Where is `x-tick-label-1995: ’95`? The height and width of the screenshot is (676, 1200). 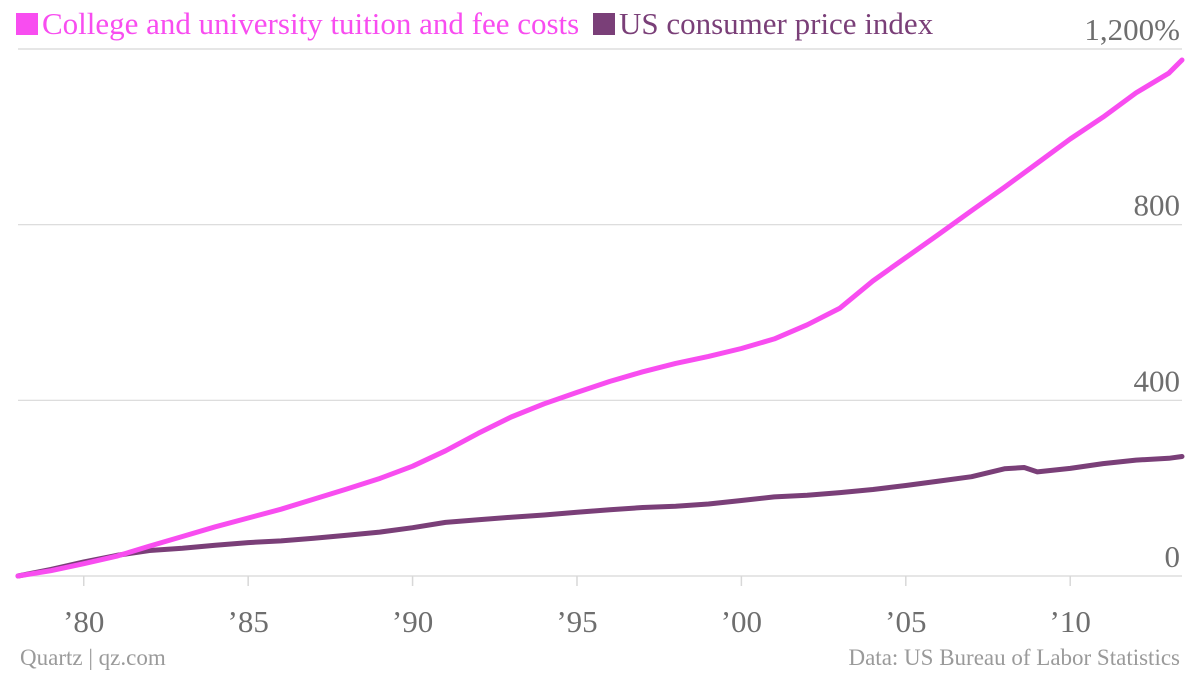
x-tick-label-1995: ’95 is located at coordinates (576, 621).